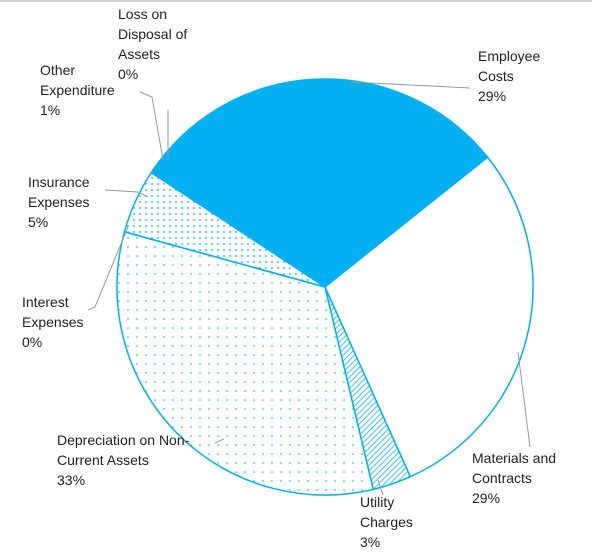  What do you see at coordinates (59, 192) in the screenshot?
I see `category-name: Insurance Expenses` at bounding box center [59, 192].